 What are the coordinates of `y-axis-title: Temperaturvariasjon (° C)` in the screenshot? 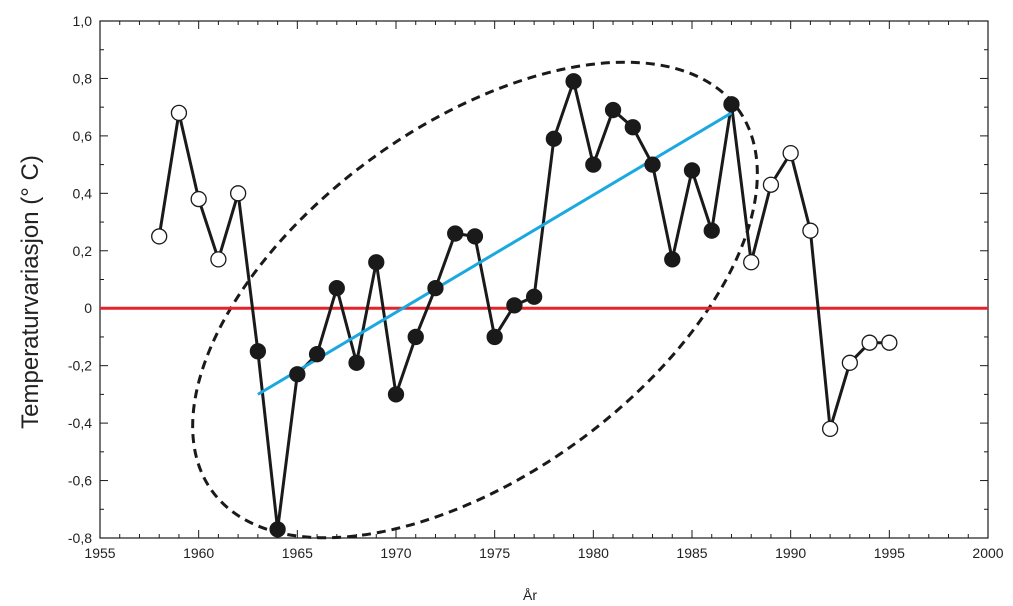 It's located at (30, 292).